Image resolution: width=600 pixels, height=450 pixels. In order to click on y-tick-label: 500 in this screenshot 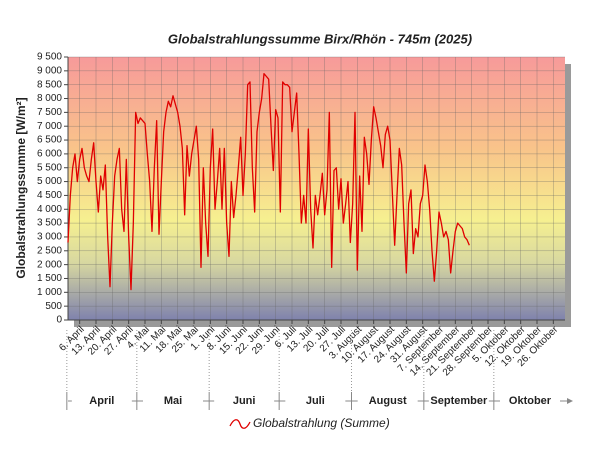, I will do `click(53, 306)`.